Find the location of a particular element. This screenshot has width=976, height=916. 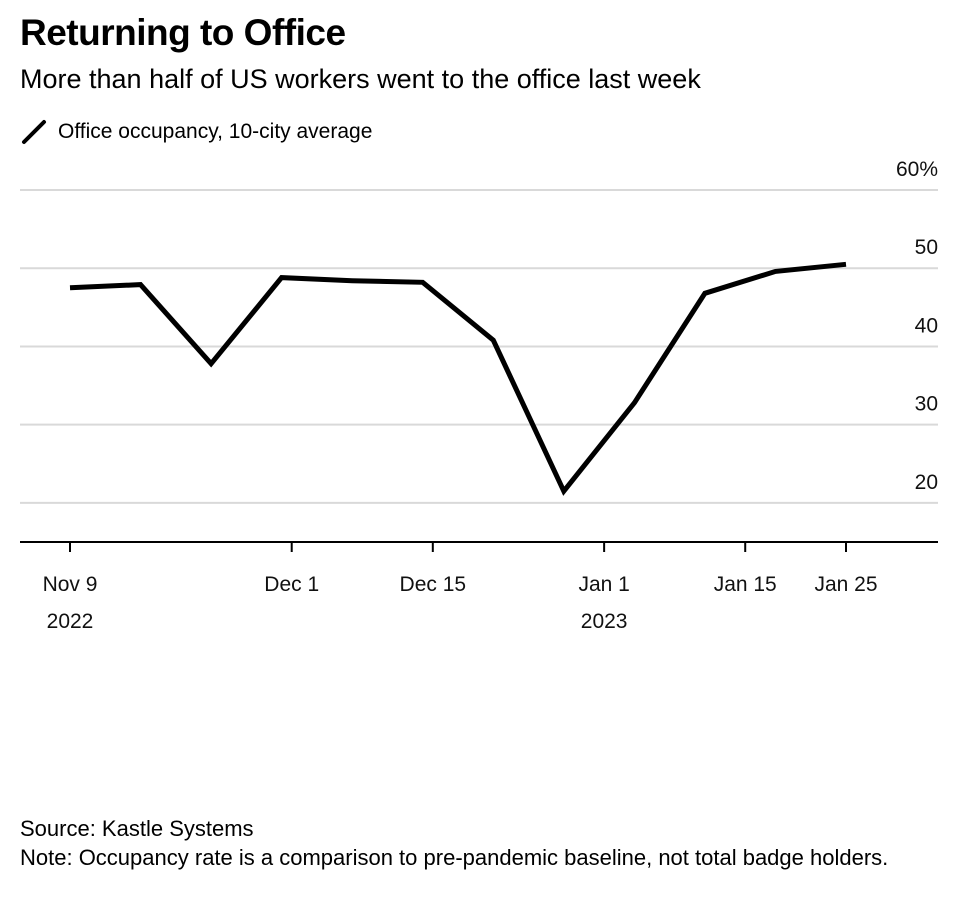

x-tick-label-4: Jan 15 is located at coordinates (745, 584).